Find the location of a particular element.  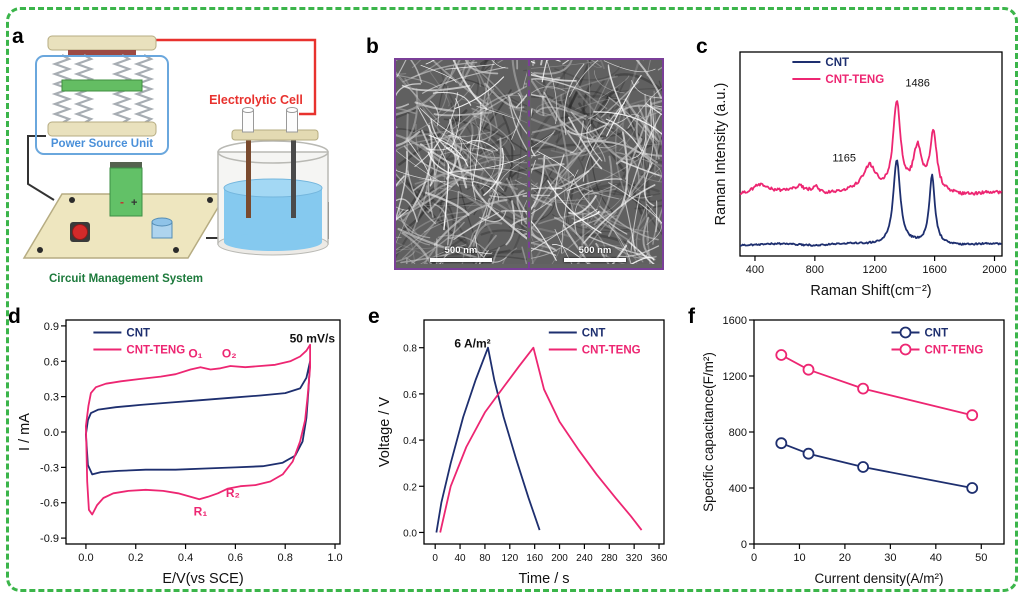

annotation: O₂ is located at coordinates (229, 354).